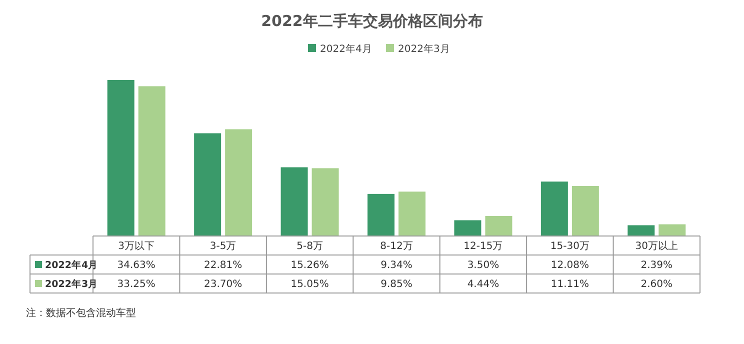 This screenshot has width=744, height=344. What do you see at coordinates (309, 265) in the screenshot?
I see `data-label: 15.26%` at bounding box center [309, 265].